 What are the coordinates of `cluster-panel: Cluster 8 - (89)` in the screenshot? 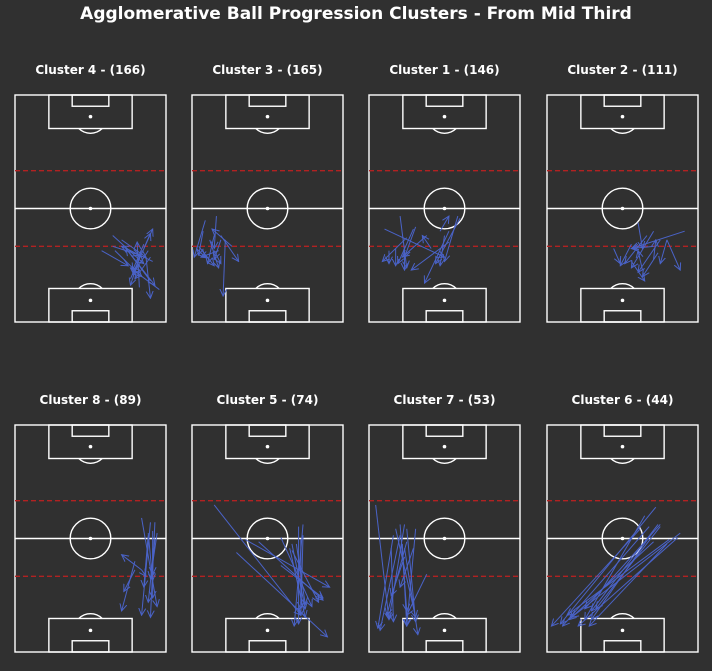 It's located at (90, 523).